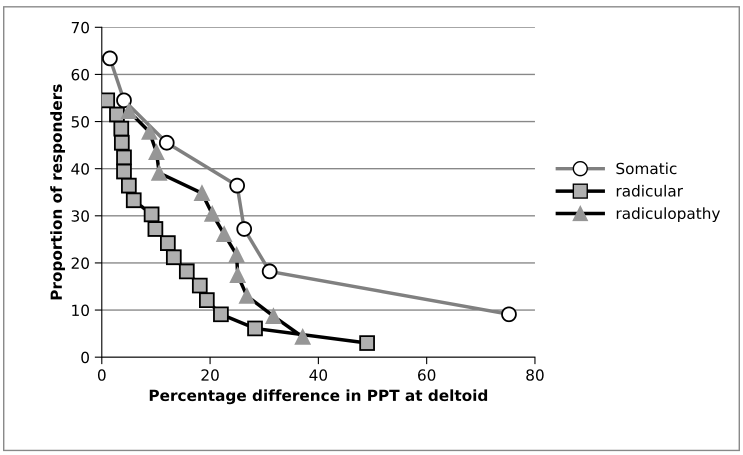 This screenshot has width=743, height=455. Describe the element at coordinates (80, 169) in the screenshot. I see `y-tick-label: 40` at that location.